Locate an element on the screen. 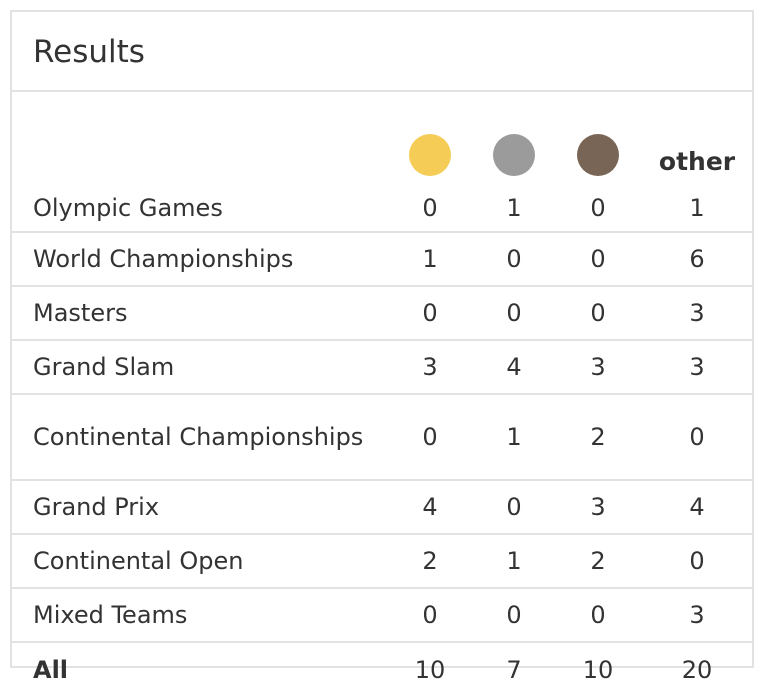 The image size is (769, 696). table-row: Masters 0 0 0 3 is located at coordinates (382, 313).